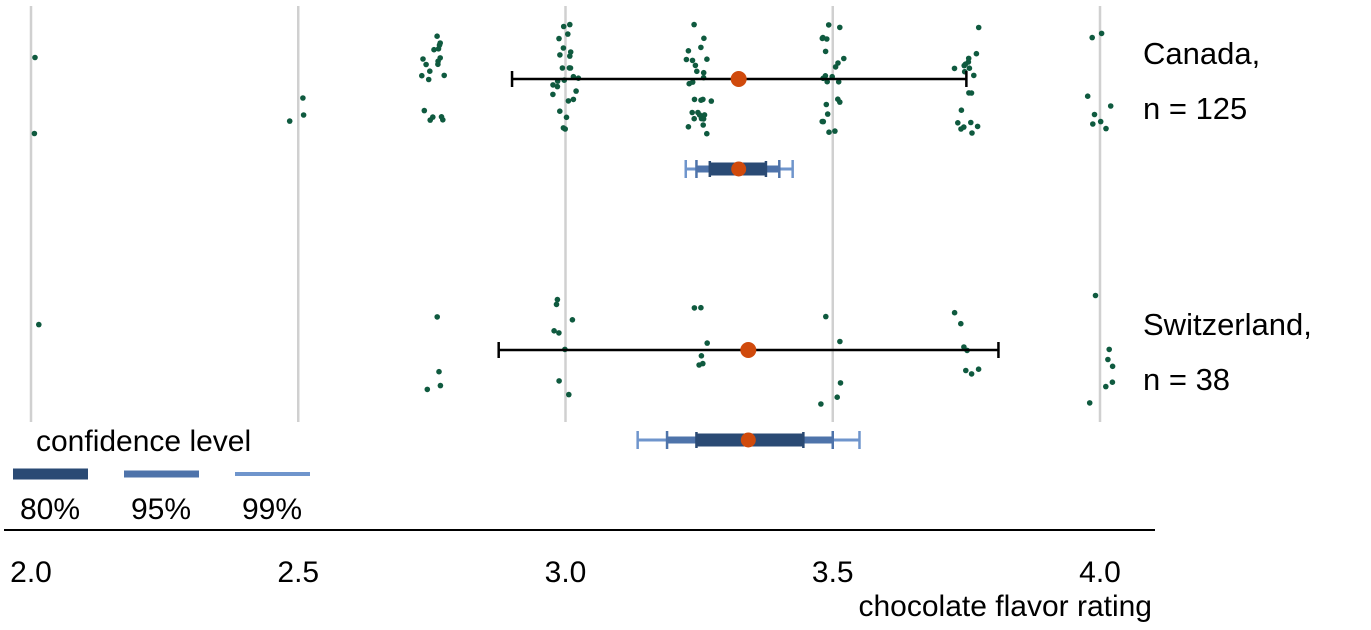 Image resolution: width=1371 pixels, height=630 pixels. I want to click on x-tick-label: 4.0, so click(1100, 572).